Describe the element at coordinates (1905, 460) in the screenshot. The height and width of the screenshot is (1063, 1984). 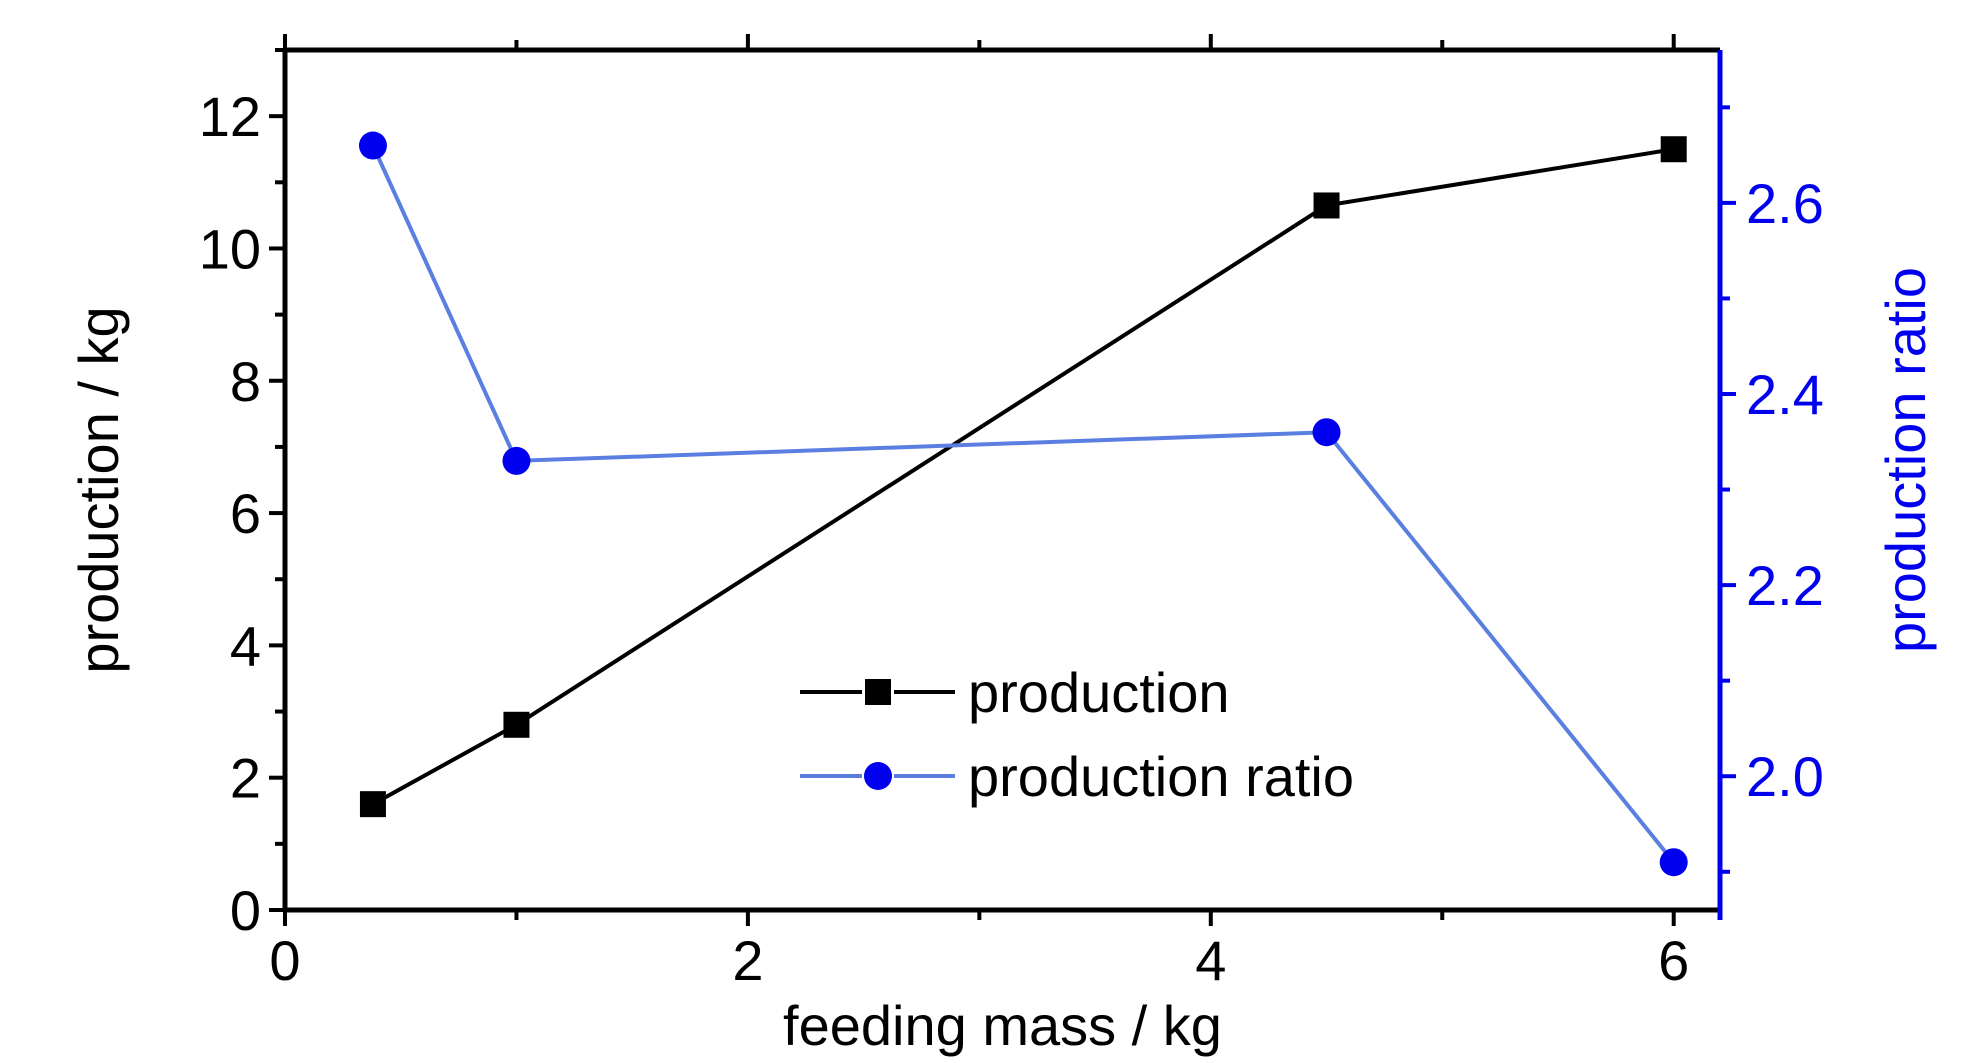
I see `y-right-axis-title: production ratio` at that location.